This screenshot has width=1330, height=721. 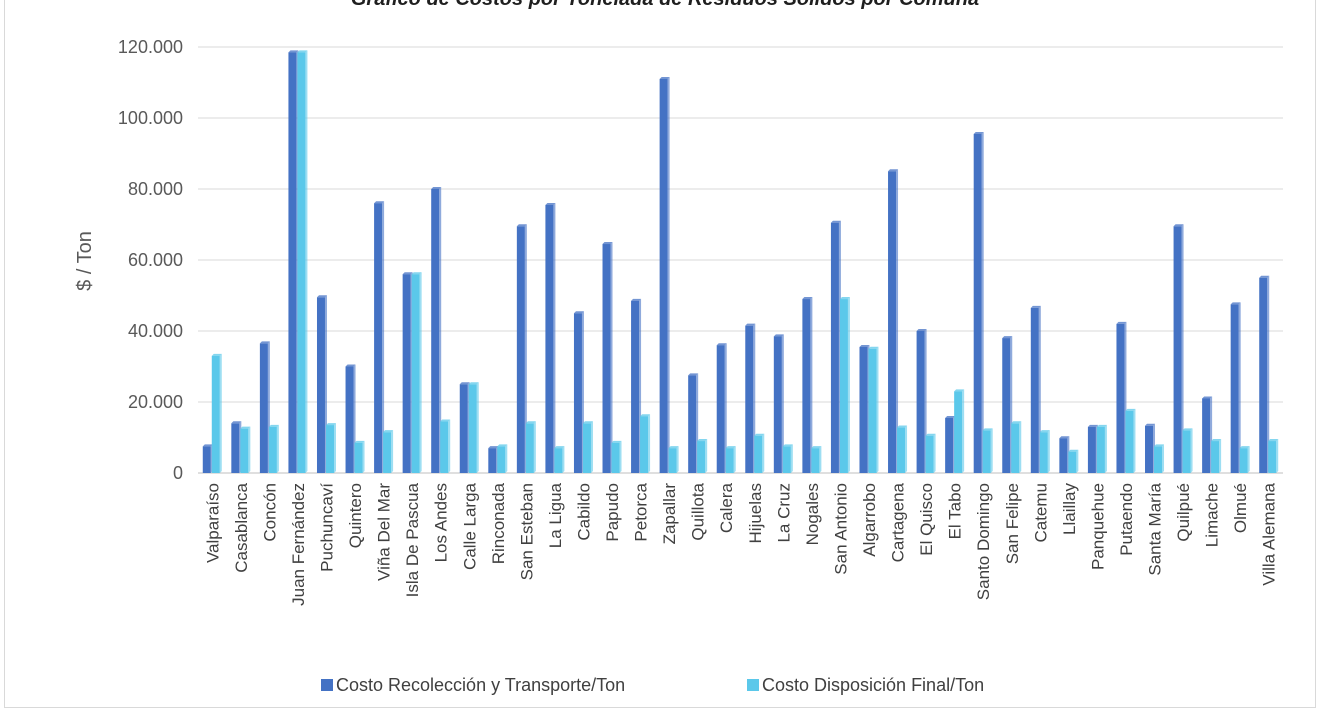 I want to click on x-tick-label: El Tabo, so click(x=955, y=511).